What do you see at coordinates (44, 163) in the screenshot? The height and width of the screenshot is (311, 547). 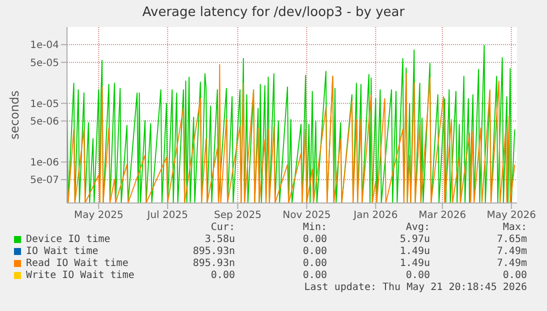 I see `y-tick-label: 1e-06` at bounding box center [44, 163].